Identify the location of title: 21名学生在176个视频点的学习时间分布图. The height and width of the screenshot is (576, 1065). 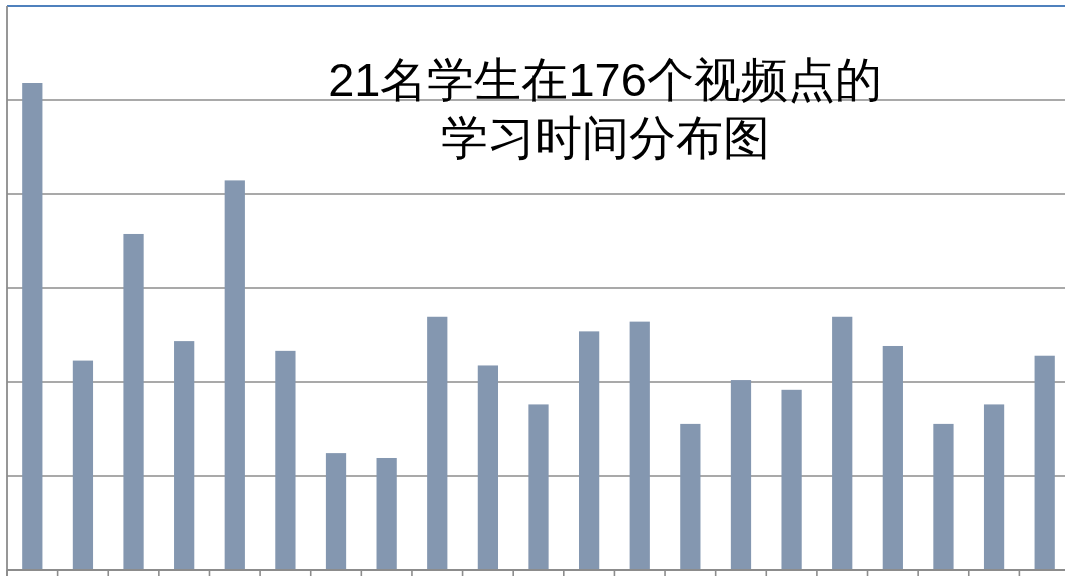
(605, 108).